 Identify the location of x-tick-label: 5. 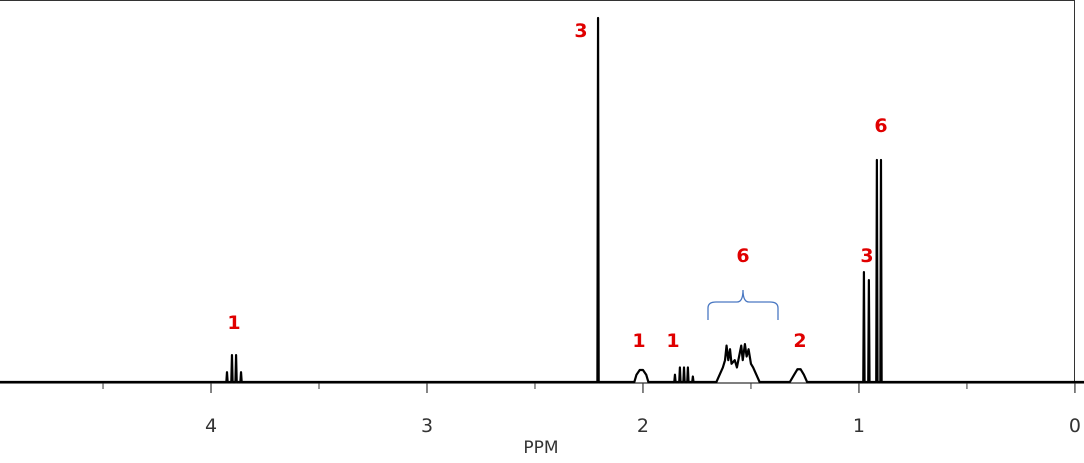
(0, 426).